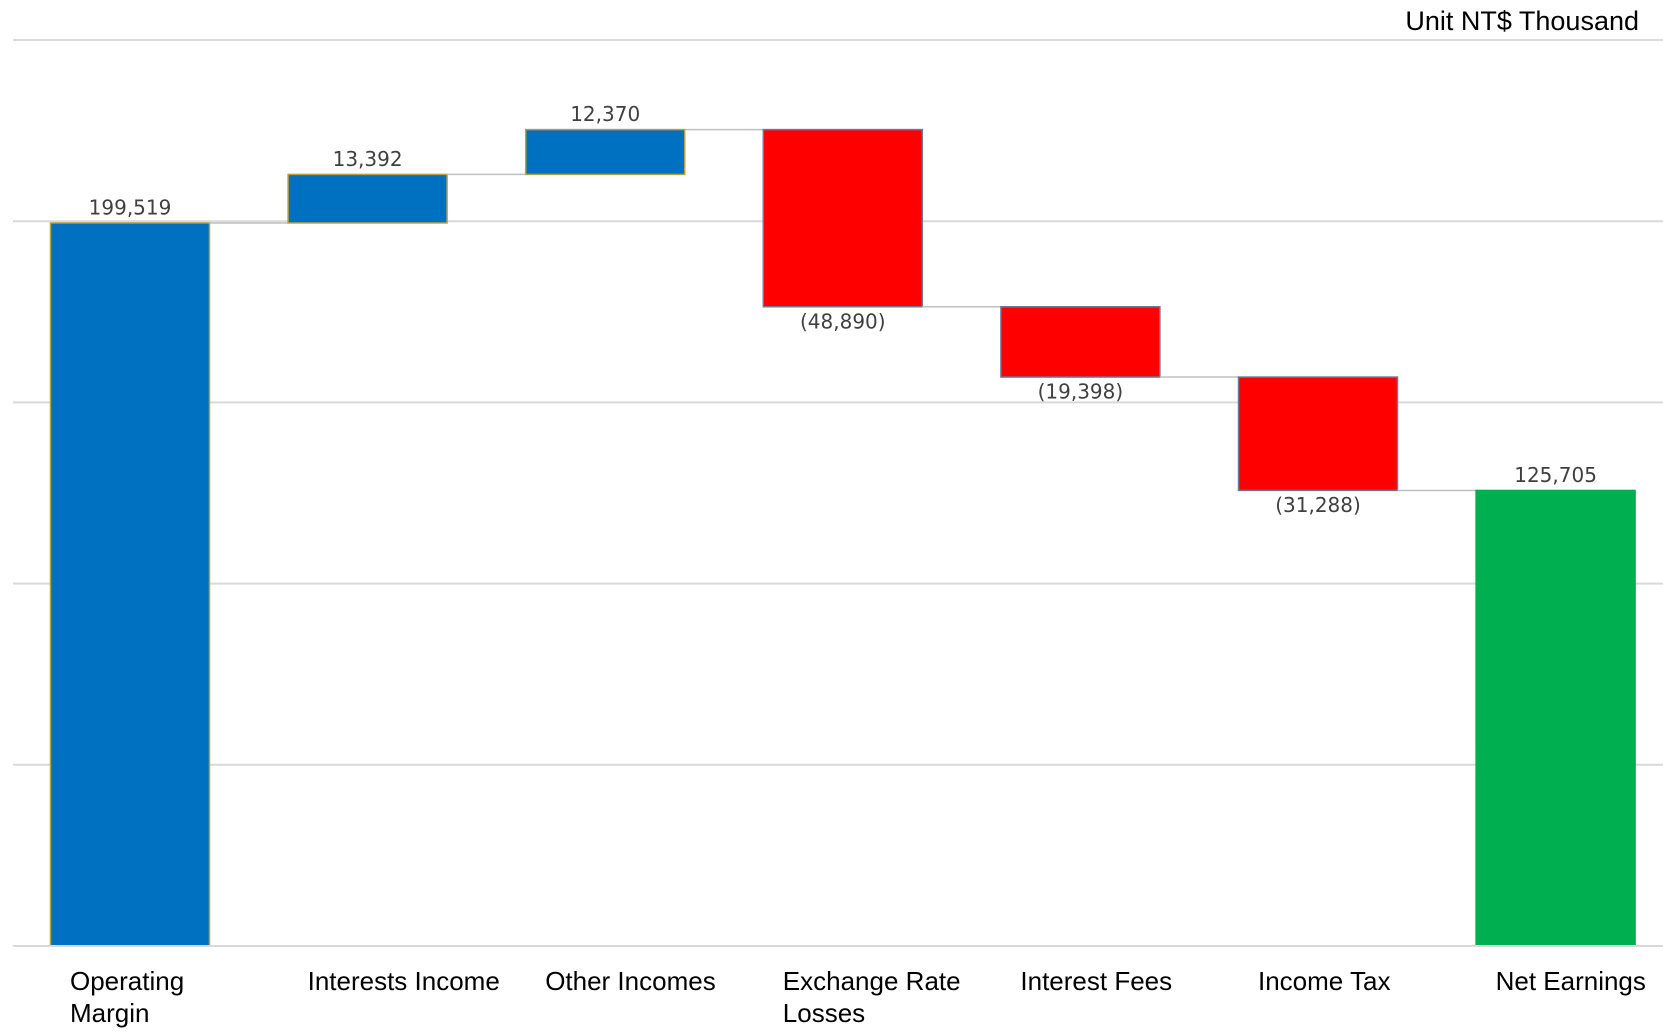 The height and width of the screenshot is (1035, 1663). I want to click on x-tick-label: Income Tax, so click(1324, 981).